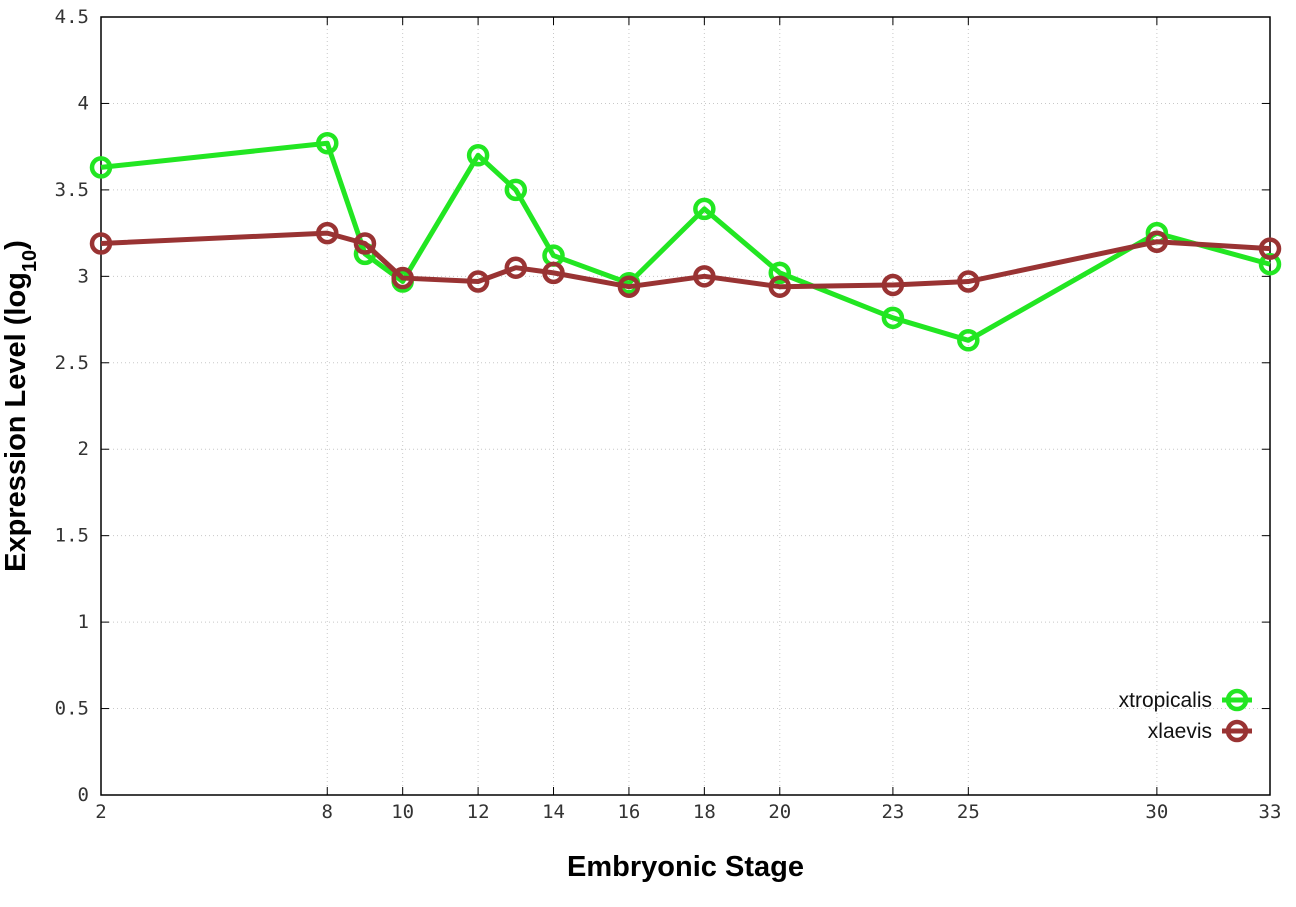 The width and height of the screenshot is (1296, 907). What do you see at coordinates (83, 449) in the screenshot?
I see `y-tick-label: 2` at bounding box center [83, 449].